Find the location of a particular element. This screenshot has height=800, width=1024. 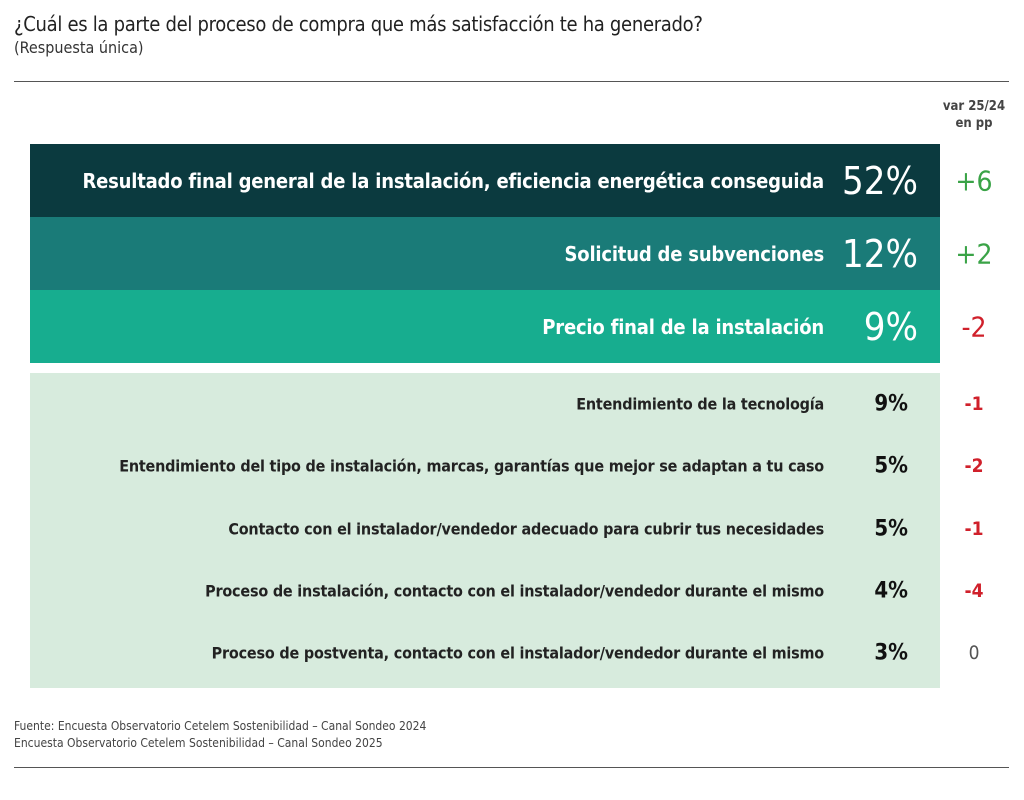

row-change: -4 is located at coordinates (974, 590).